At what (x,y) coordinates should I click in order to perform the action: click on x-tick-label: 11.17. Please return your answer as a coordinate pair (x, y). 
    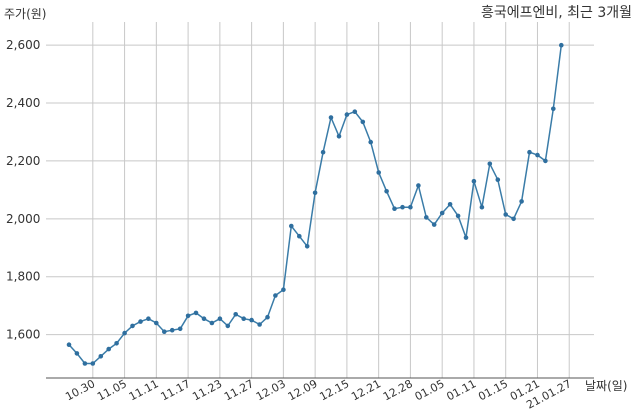
    Looking at the image, I should click on (176, 390).